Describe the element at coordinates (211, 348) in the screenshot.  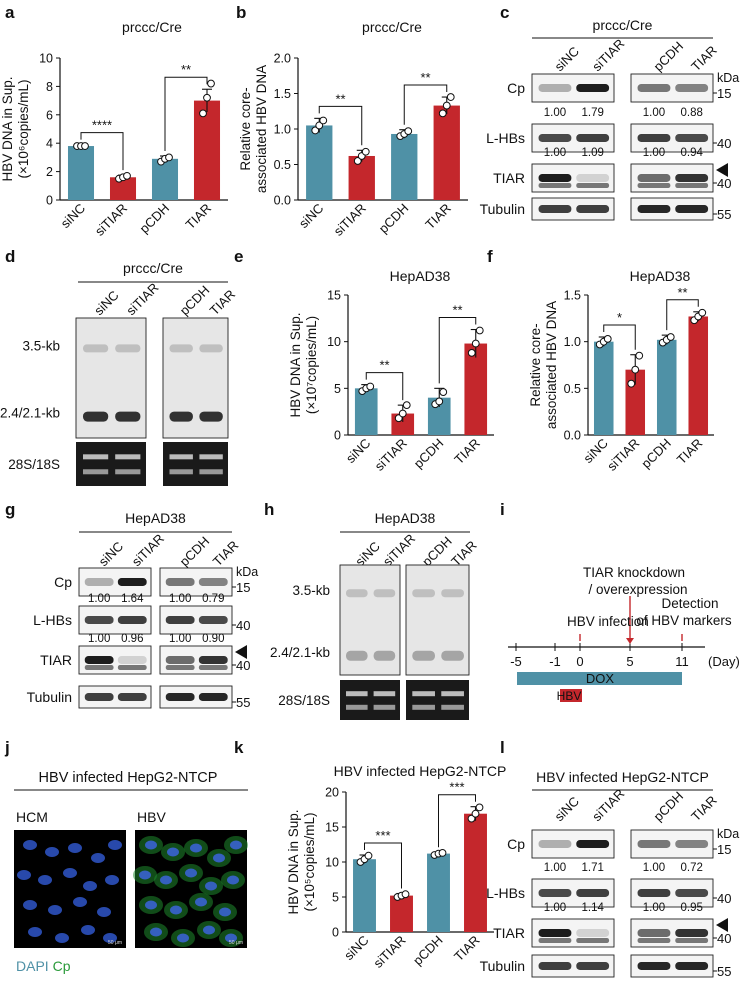
I see `band-3.5kb` at that location.